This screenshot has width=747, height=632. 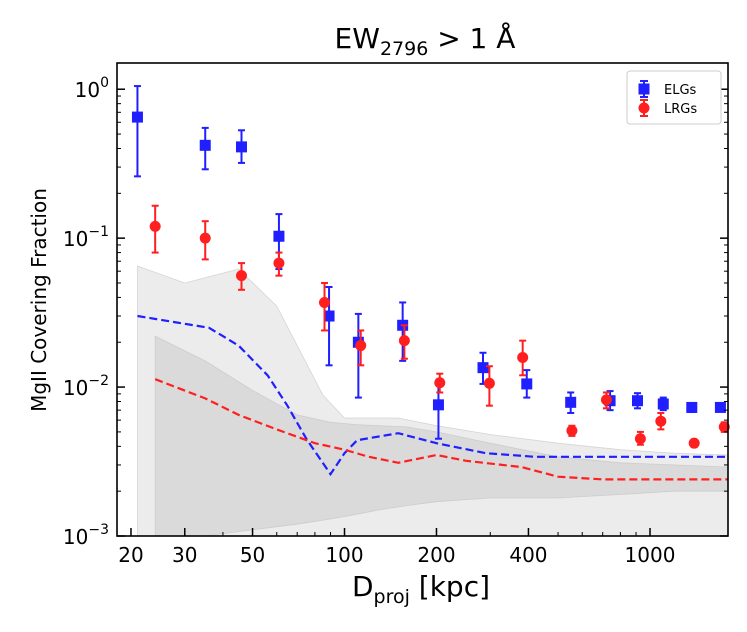 I want to click on y-tick-label: 10⁻², so click(x=86, y=386).